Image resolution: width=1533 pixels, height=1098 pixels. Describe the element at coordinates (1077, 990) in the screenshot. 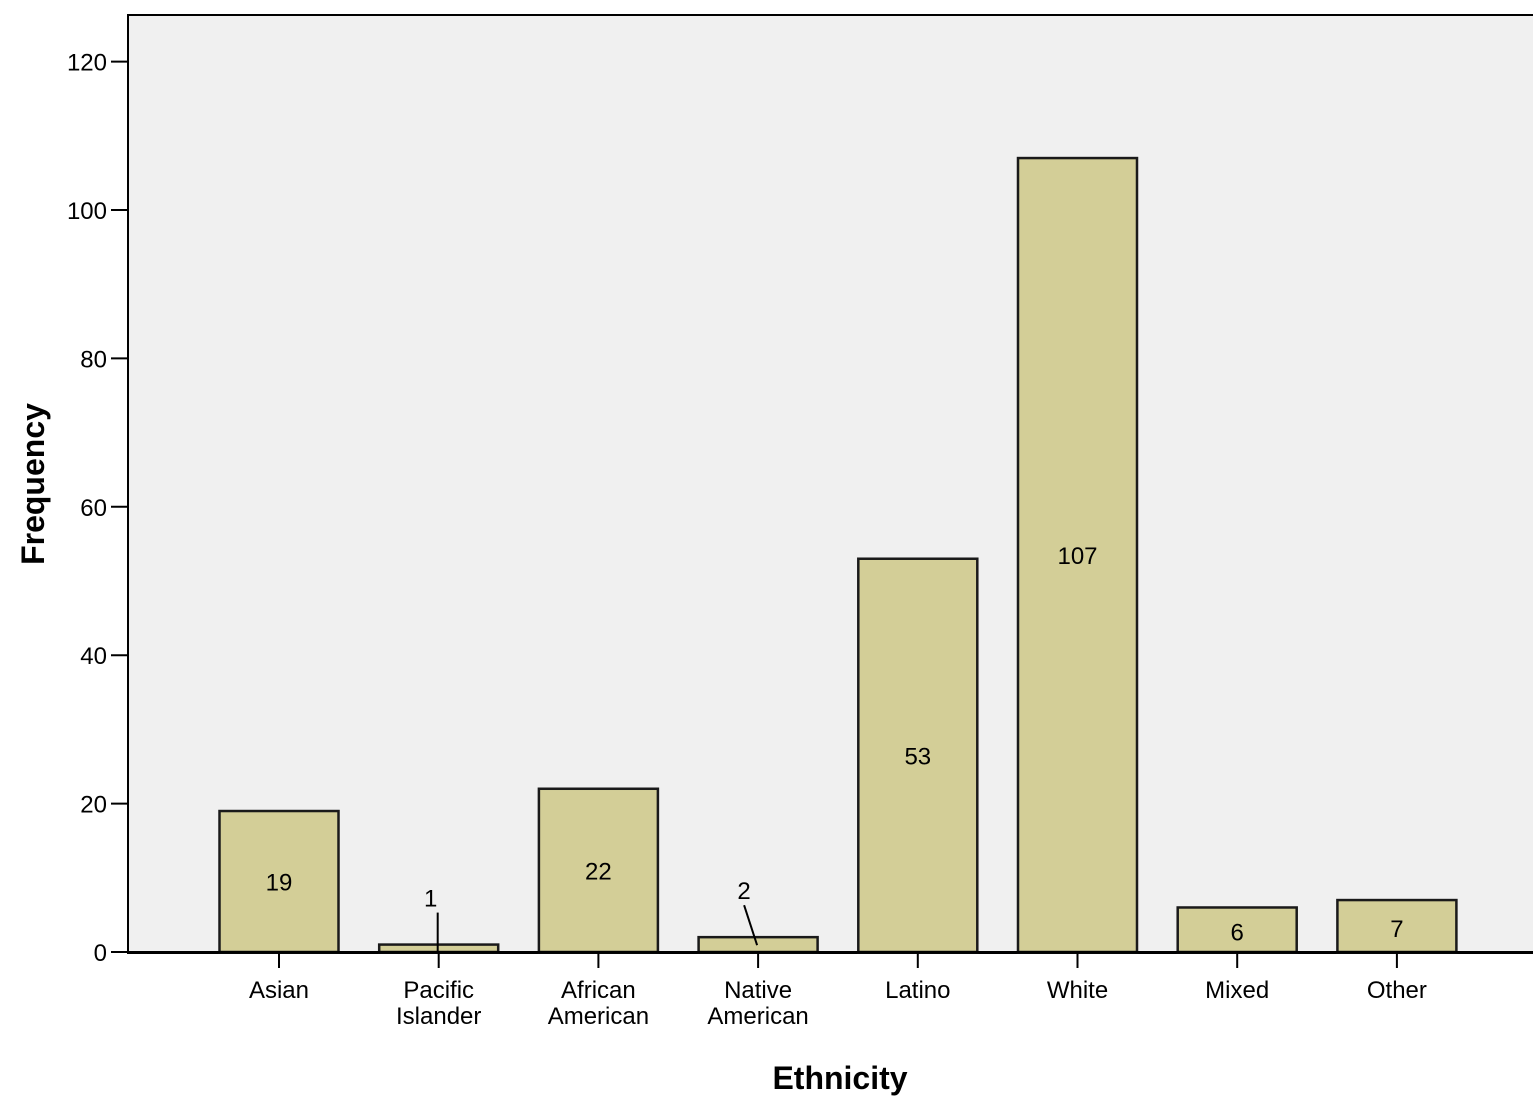

I see `x-tick-label: White` at that location.